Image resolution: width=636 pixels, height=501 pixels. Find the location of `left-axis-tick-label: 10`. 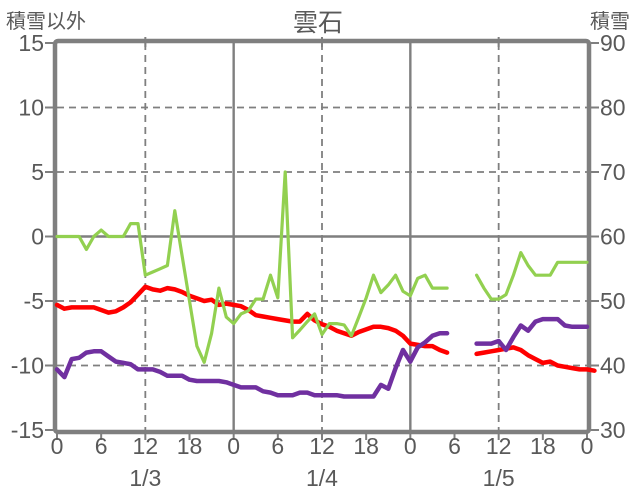

left-axis-tick-label: 10 is located at coordinates (31, 108).